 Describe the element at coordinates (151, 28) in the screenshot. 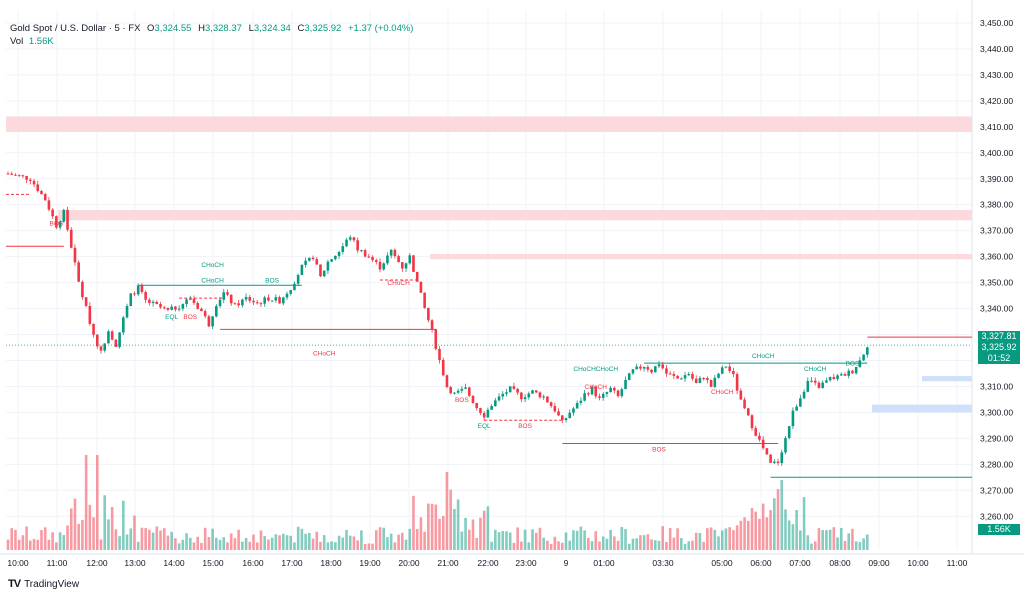

I see `open-label: O` at that location.